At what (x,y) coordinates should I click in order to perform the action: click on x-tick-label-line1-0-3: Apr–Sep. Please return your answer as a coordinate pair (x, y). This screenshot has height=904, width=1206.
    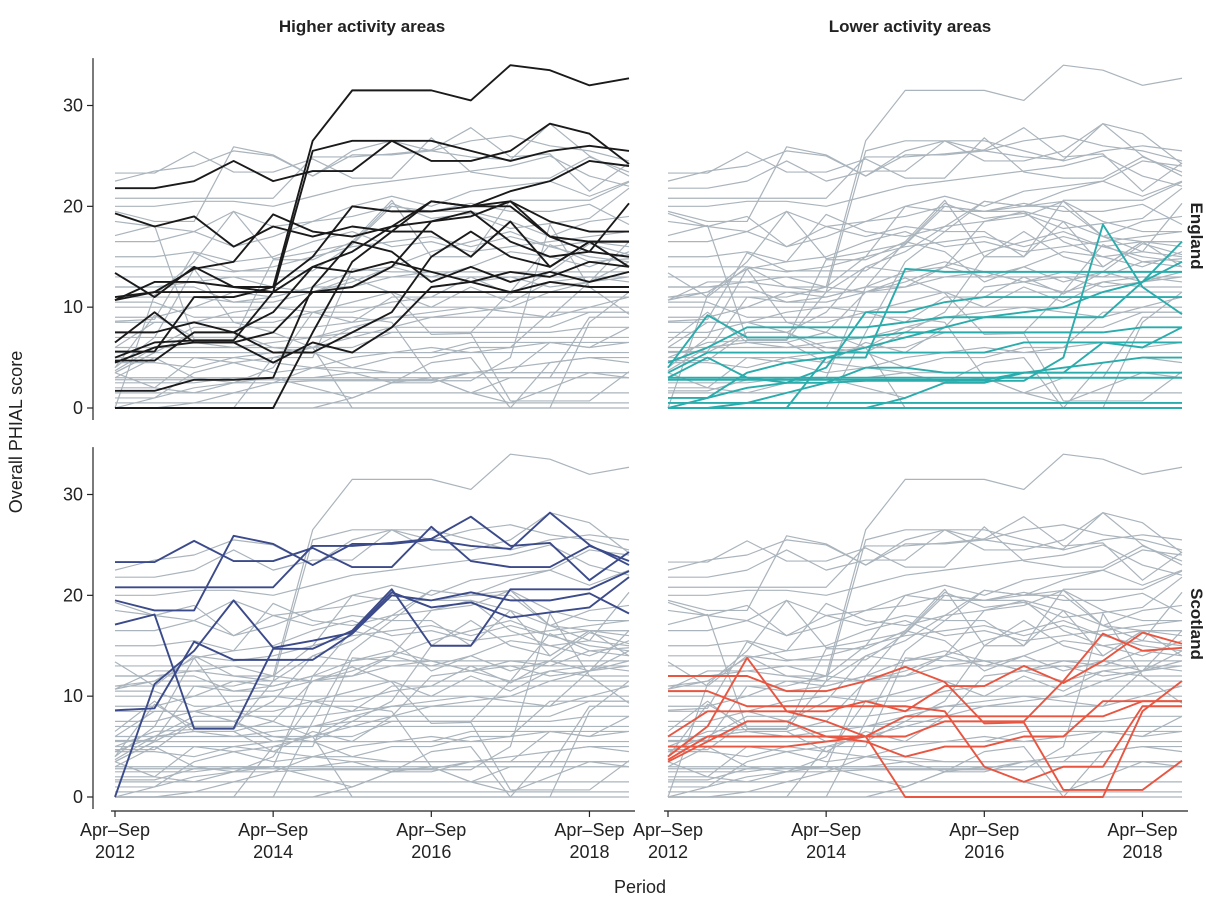
    Looking at the image, I should click on (589, 830).